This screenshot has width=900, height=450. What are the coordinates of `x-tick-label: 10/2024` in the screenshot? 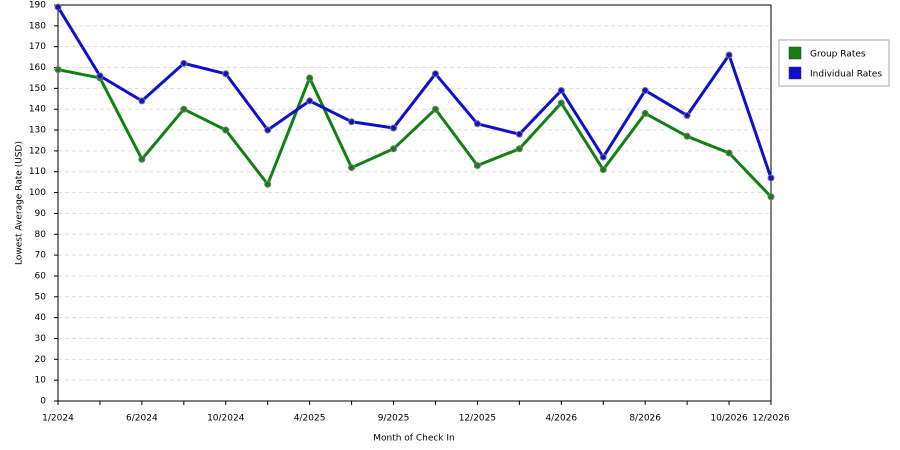 It's located at (226, 419).